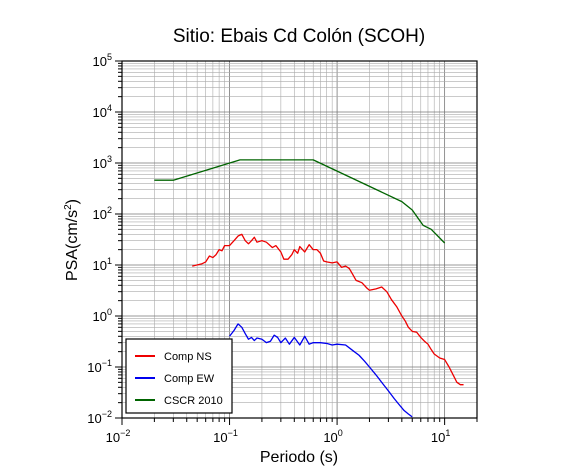 Image resolution: width=586 pixels, height=475 pixels. I want to click on x-tick-label: 10¹, so click(440, 436).